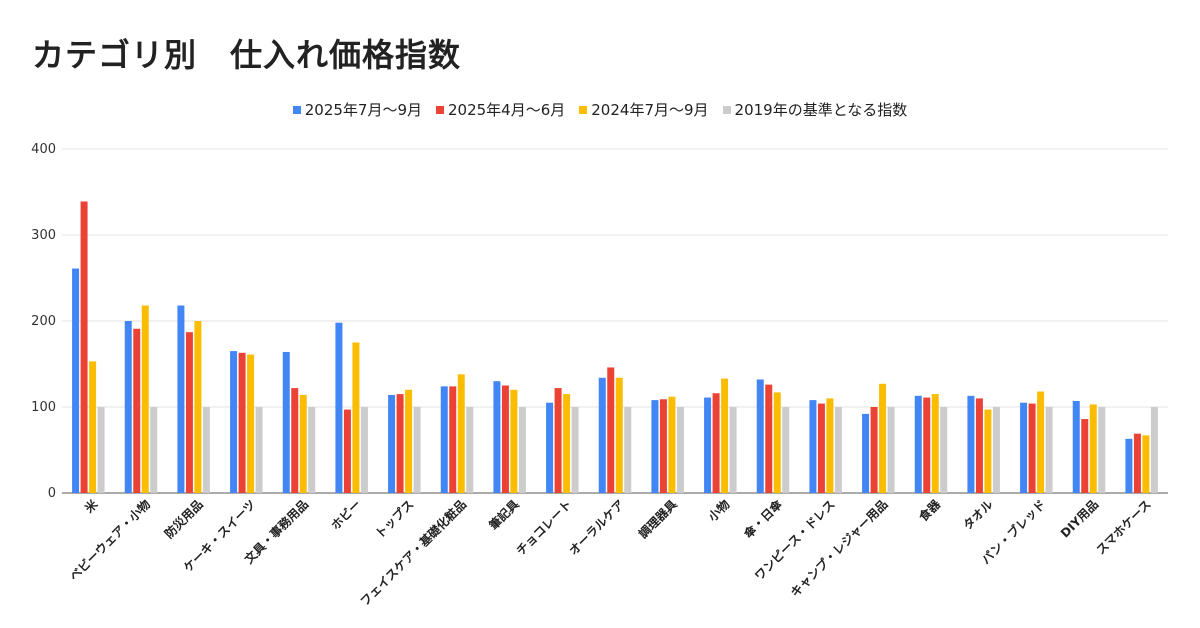 The image size is (1200, 628). Describe the element at coordinates (43, 321) in the screenshot. I see `y-tick-label: 200` at that location.